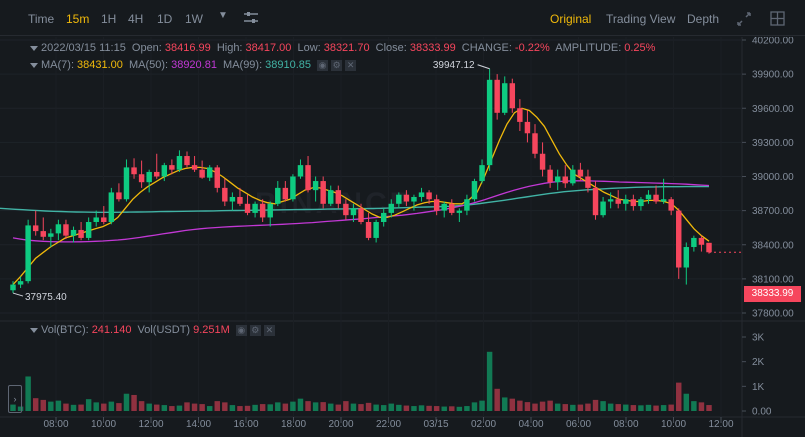  I want to click on low-value: 38321.70, so click(346, 48).